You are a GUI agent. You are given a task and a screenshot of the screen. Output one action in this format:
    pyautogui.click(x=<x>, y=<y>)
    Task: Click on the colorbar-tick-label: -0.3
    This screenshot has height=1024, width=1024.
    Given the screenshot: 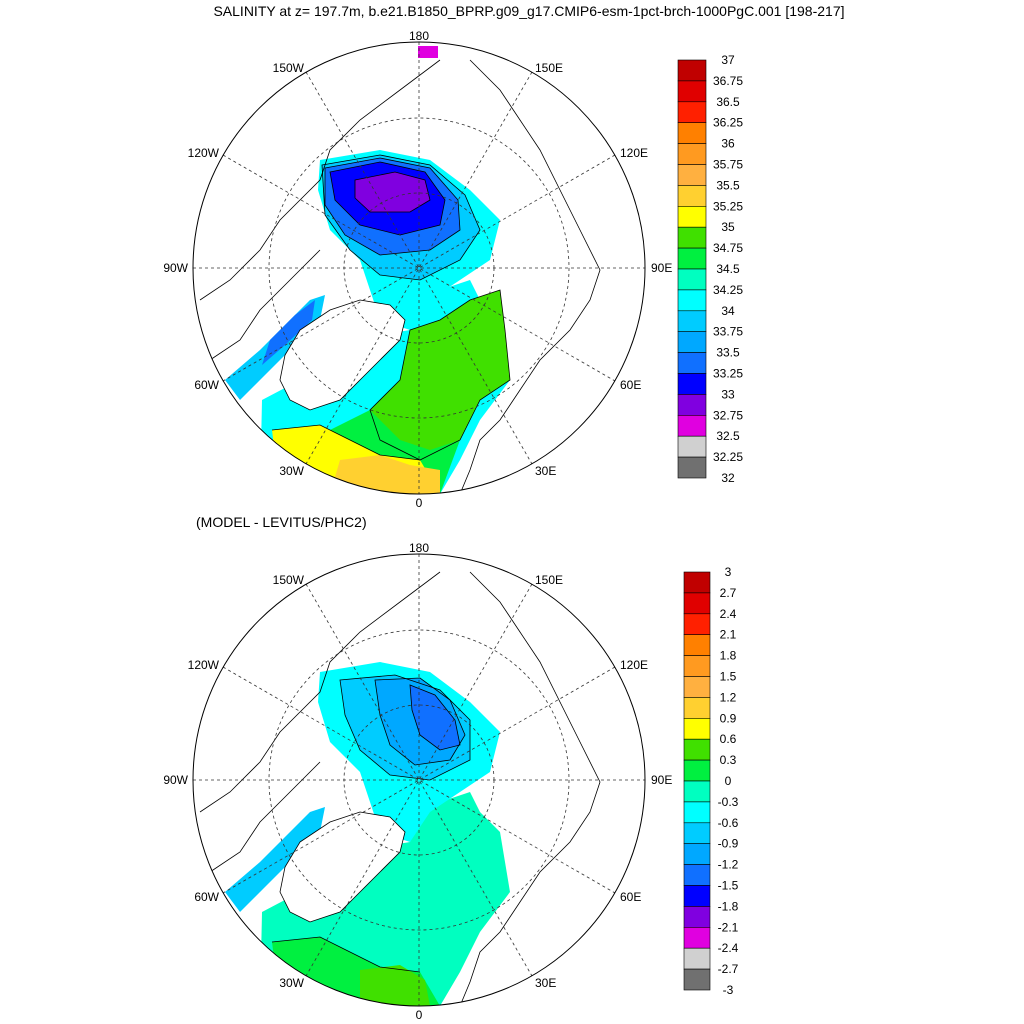 What is the action you would take?
    pyautogui.click(x=728, y=802)
    